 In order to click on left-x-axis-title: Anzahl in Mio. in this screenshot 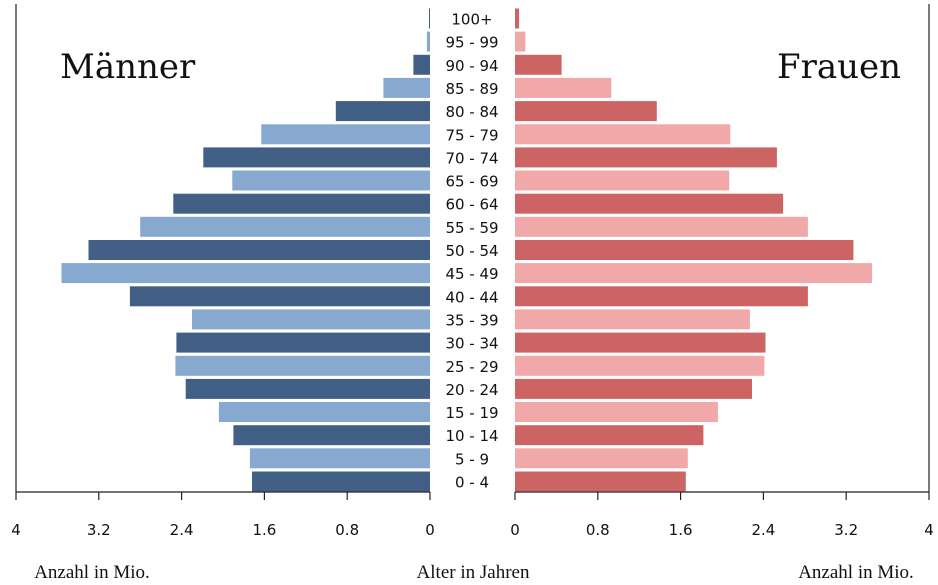, I will do `click(92, 572)`.